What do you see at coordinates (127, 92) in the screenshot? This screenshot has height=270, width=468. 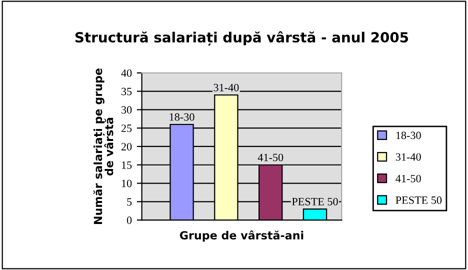 I see `y-tick-label: 35` at bounding box center [127, 92].